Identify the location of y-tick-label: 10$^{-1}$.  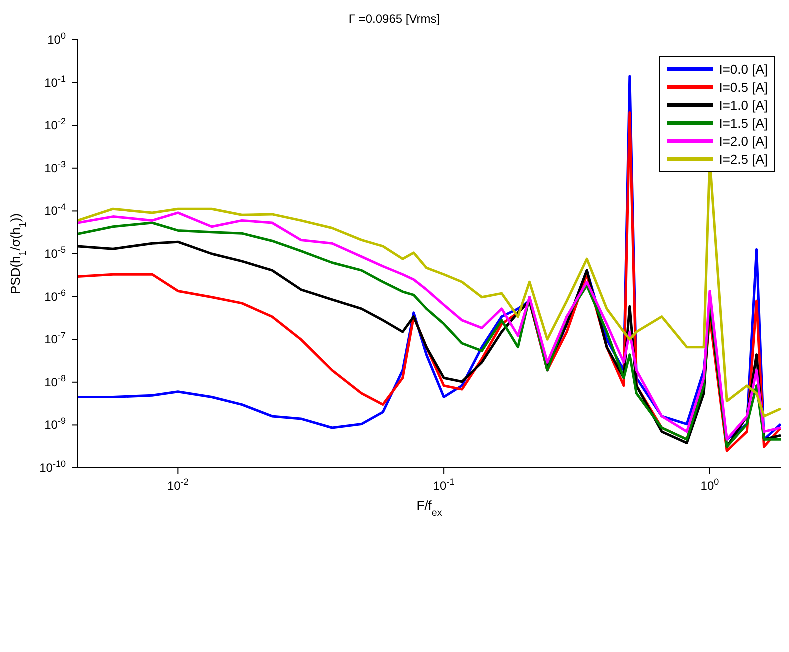
(55, 82).